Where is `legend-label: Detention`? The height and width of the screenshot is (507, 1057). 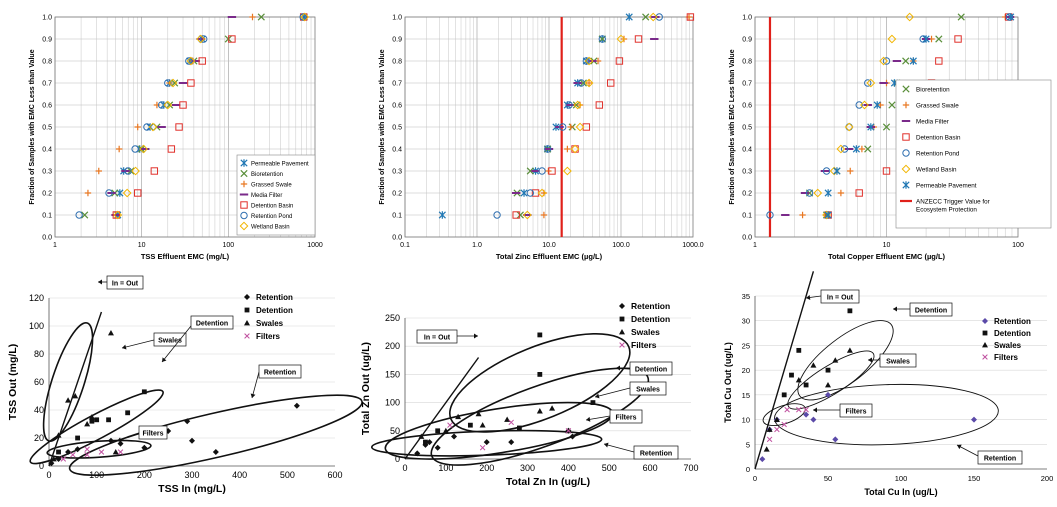
legend-label: Detention is located at coordinates (650, 319).